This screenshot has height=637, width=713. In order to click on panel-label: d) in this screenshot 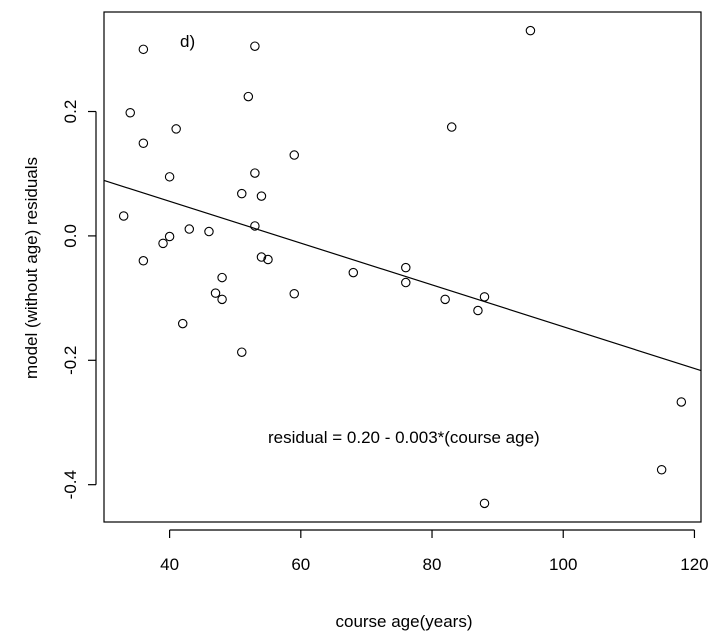, I will do `click(187, 41)`.